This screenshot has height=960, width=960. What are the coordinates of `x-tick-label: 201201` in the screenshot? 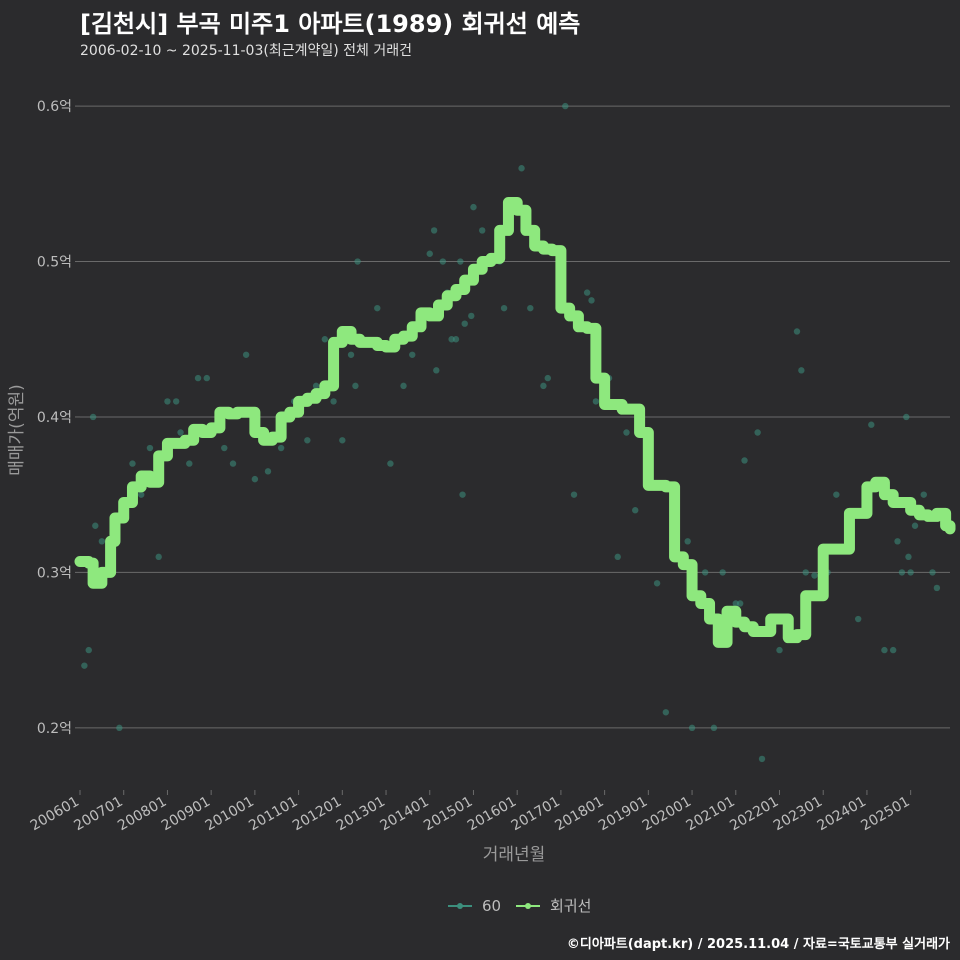 It's located at (317, 814).